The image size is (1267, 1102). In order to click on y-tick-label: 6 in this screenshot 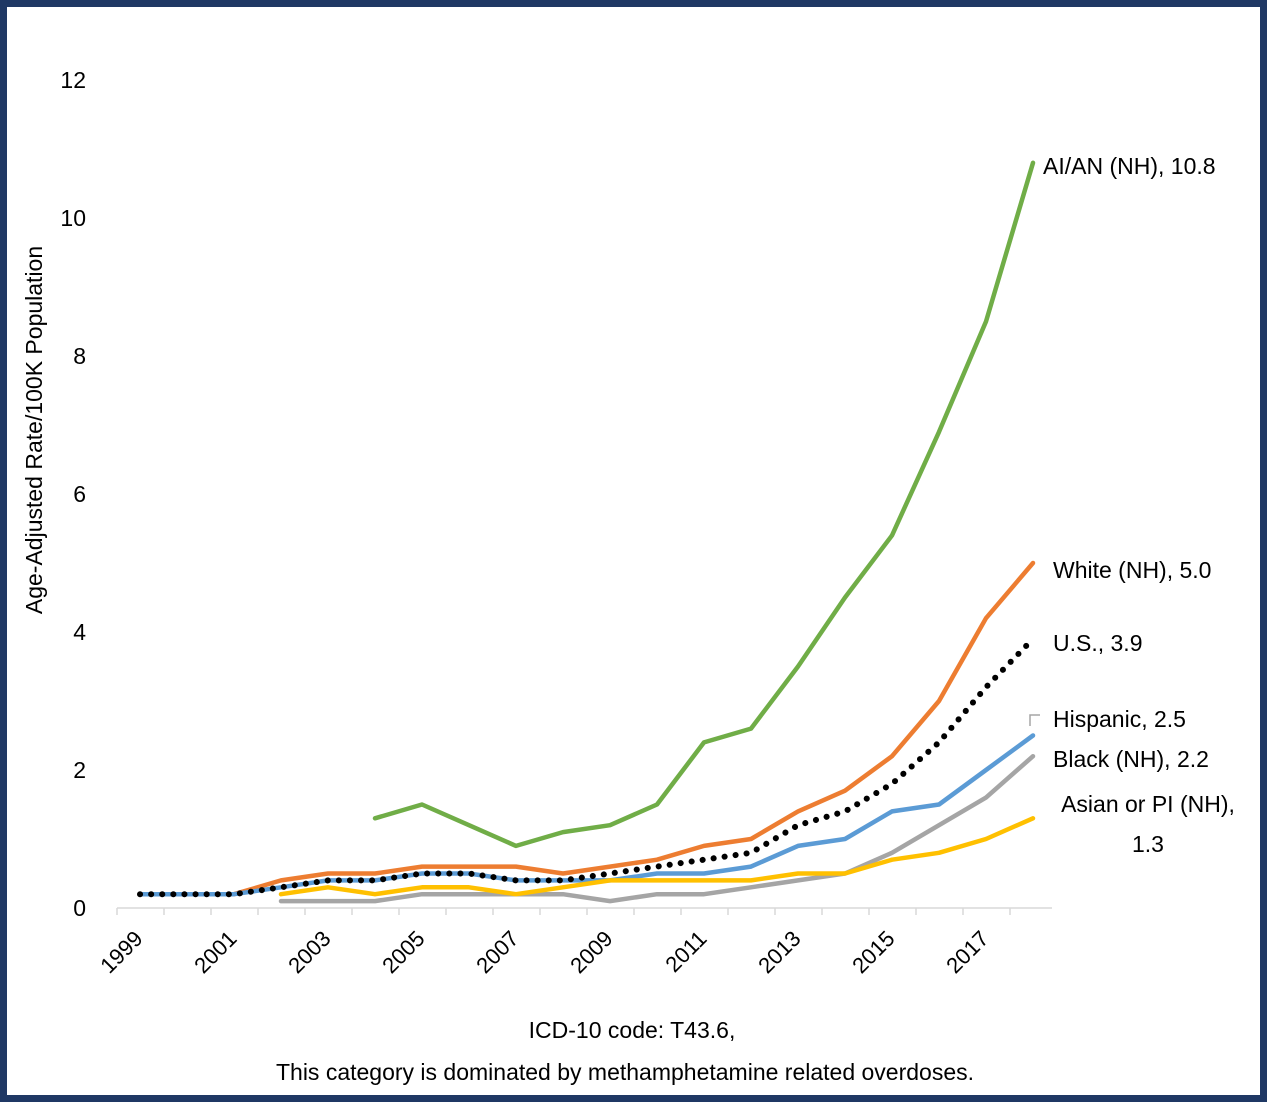, I will do `click(79, 494)`.